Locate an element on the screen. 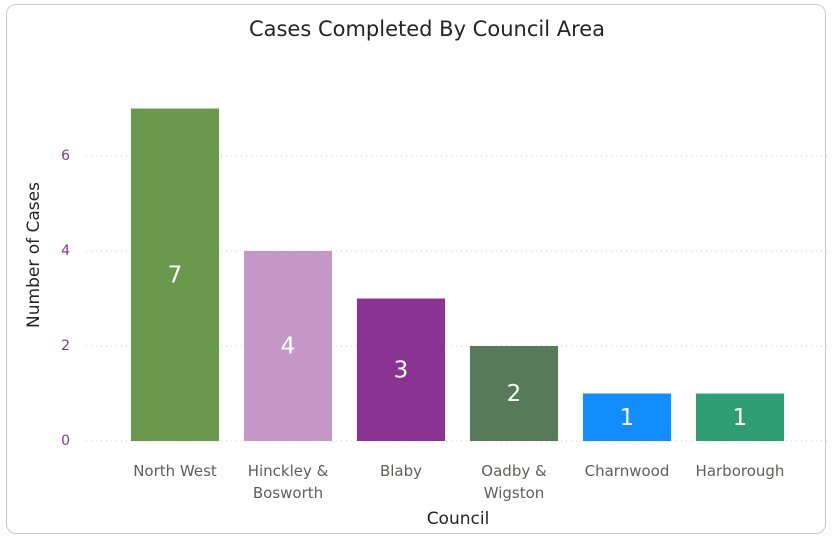 The height and width of the screenshot is (540, 834). value-label: 2 is located at coordinates (514, 394).